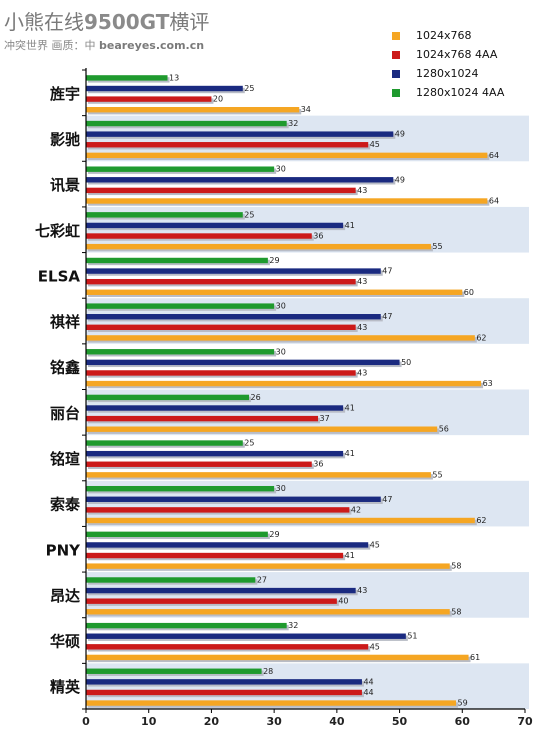  I want to click on value-label: 44, so click(368, 692).